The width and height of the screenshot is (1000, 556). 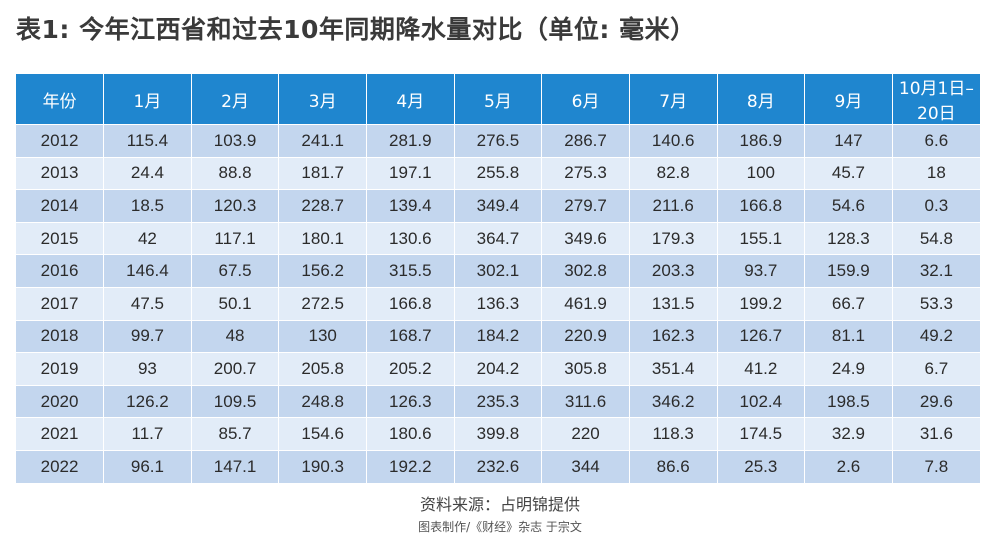 I want to click on value-cell: 45.7, so click(x=848, y=173).